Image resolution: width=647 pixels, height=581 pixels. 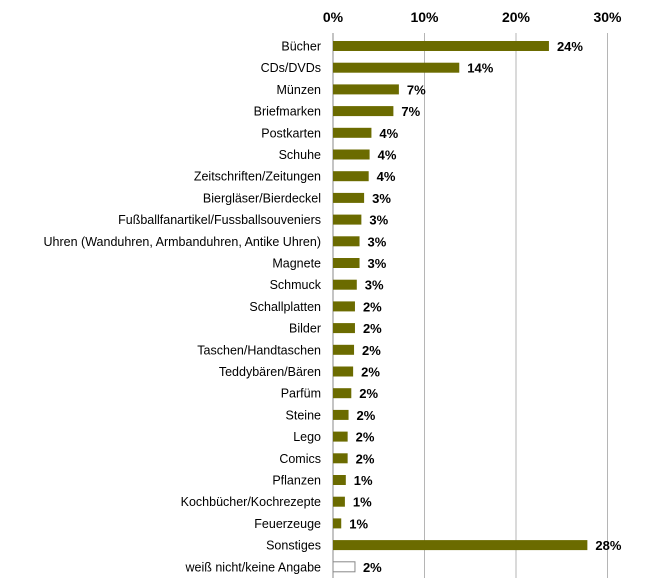 What do you see at coordinates (307, 437) in the screenshot?
I see `category-label: Lego` at bounding box center [307, 437].